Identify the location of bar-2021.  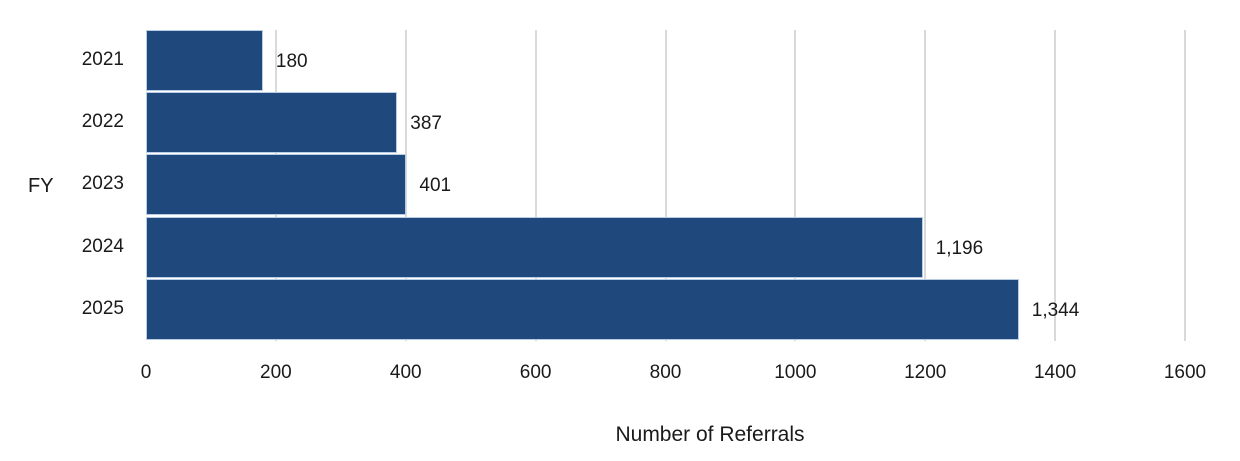
(204, 60).